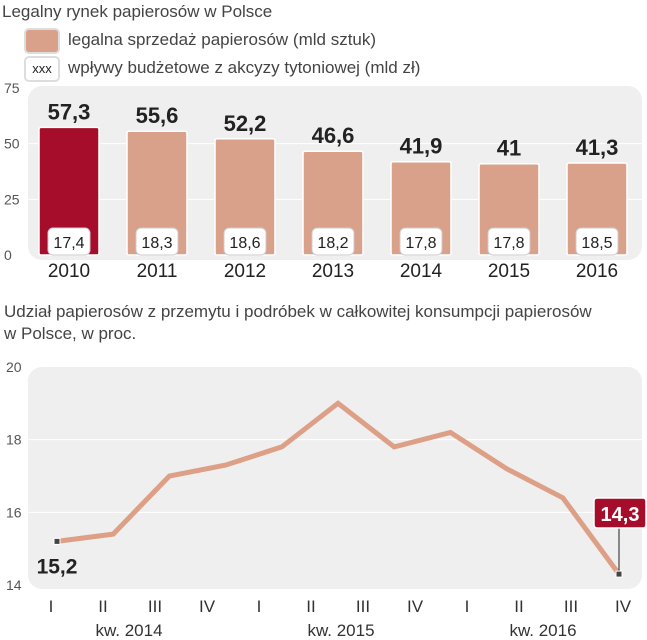 This screenshot has width=647, height=640. I want to click on legend-swatch-sales, so click(42, 41).